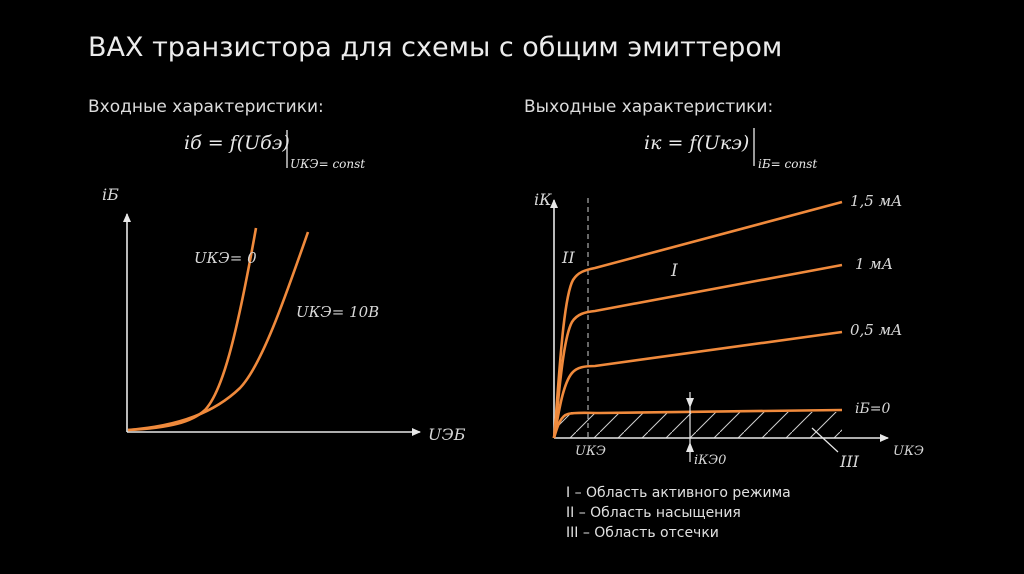  Describe the element at coordinates (690, 447) in the screenshot. I see `cutoff-current-arrow-up` at that location.